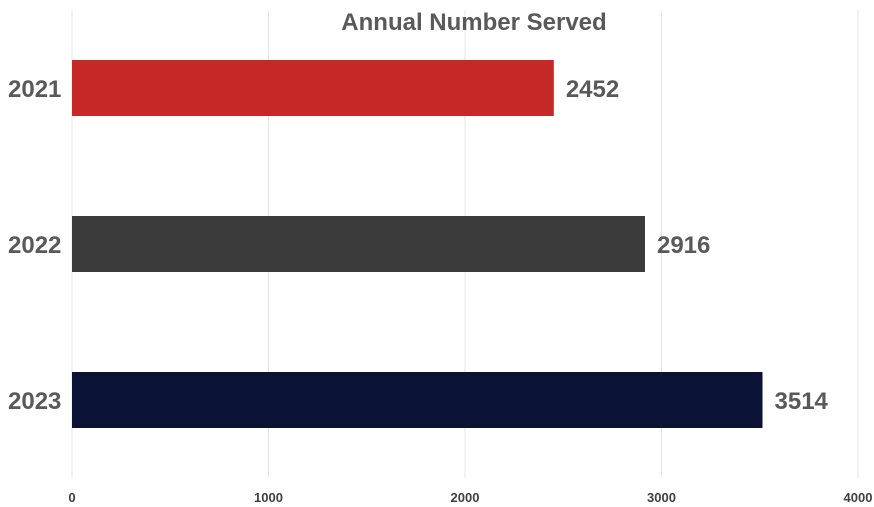 The width and height of the screenshot is (874, 507). I want to click on x-tick-label-3000: 3000, so click(661, 497).